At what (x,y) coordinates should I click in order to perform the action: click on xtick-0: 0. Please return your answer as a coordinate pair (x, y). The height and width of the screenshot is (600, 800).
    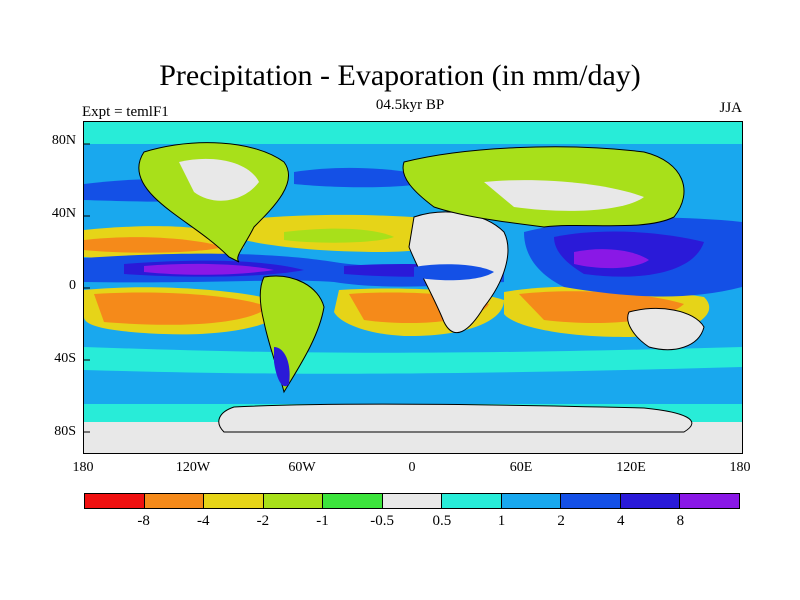
    Looking at the image, I should click on (412, 467).